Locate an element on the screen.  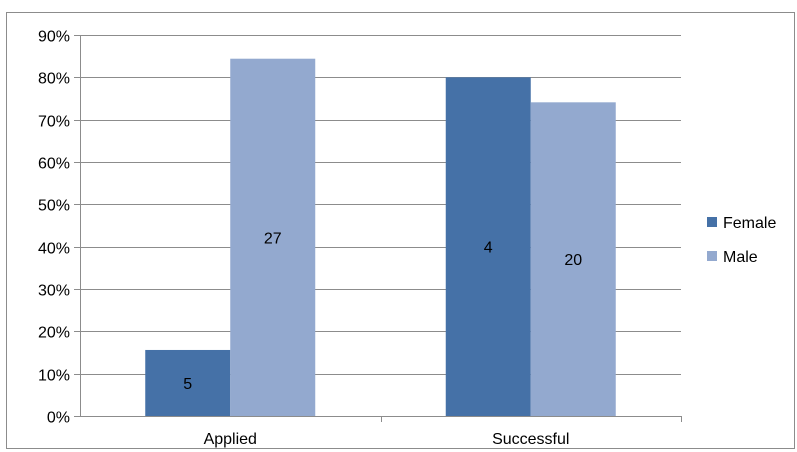
bar-female-applied is located at coordinates (188, 382).